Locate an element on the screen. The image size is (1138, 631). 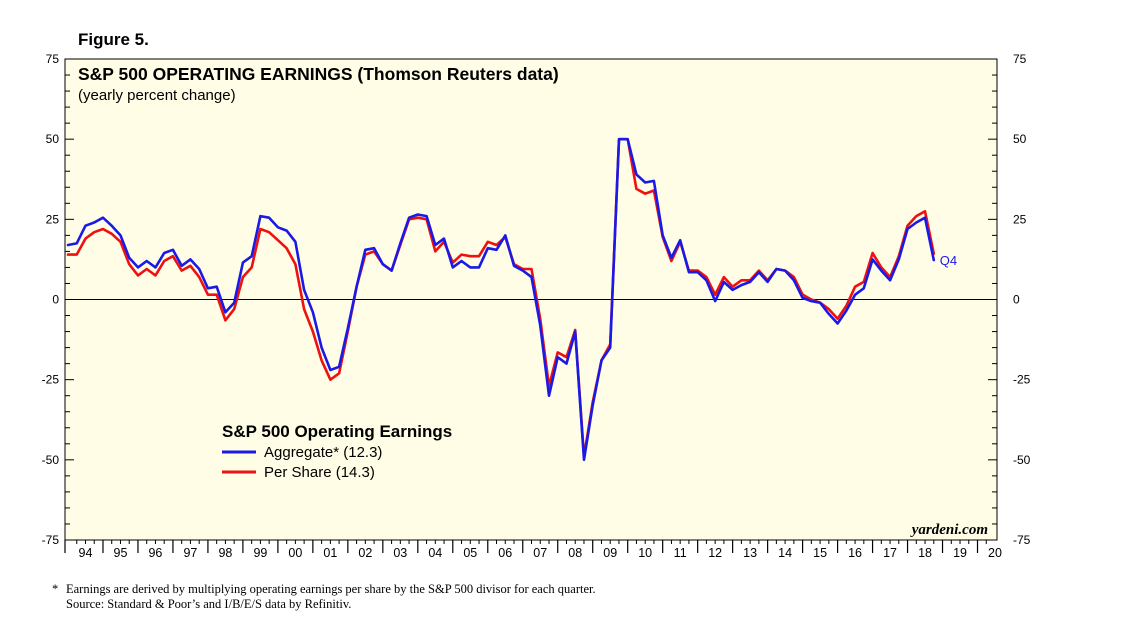
figure-label: Figure 5. is located at coordinates (113, 39).